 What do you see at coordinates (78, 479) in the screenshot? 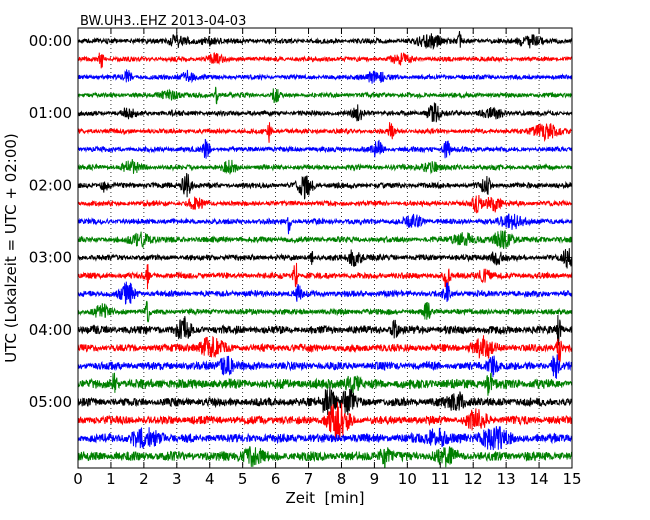
I see `x-tick-label: 0` at bounding box center [78, 479].